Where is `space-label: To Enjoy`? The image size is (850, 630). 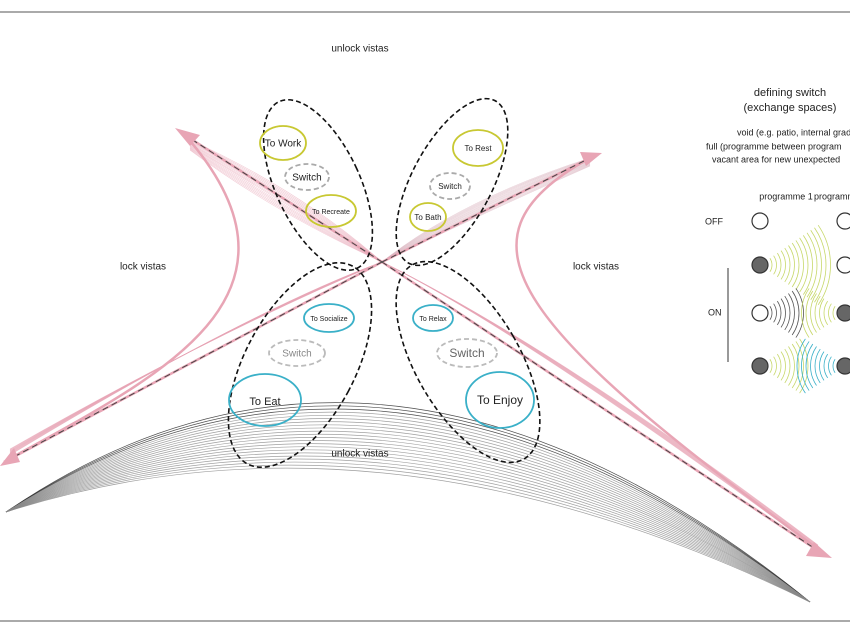 space-label: To Enjoy is located at coordinates (500, 400).